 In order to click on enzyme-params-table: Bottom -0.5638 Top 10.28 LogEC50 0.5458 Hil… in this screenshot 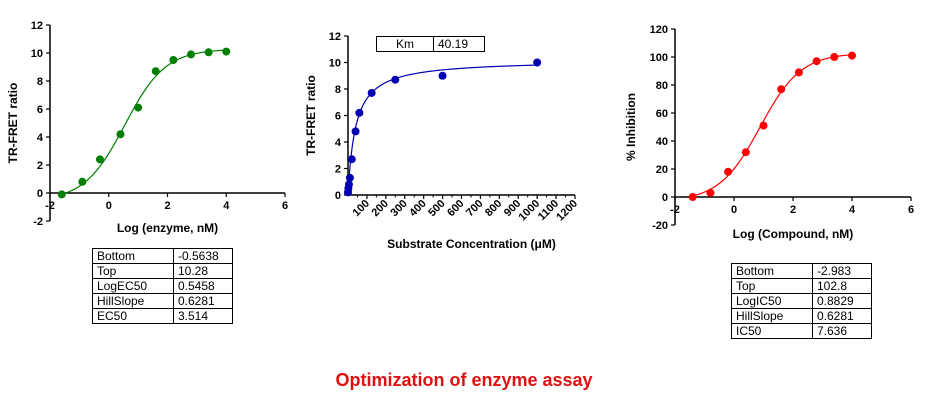, I will do `click(162, 286)`.